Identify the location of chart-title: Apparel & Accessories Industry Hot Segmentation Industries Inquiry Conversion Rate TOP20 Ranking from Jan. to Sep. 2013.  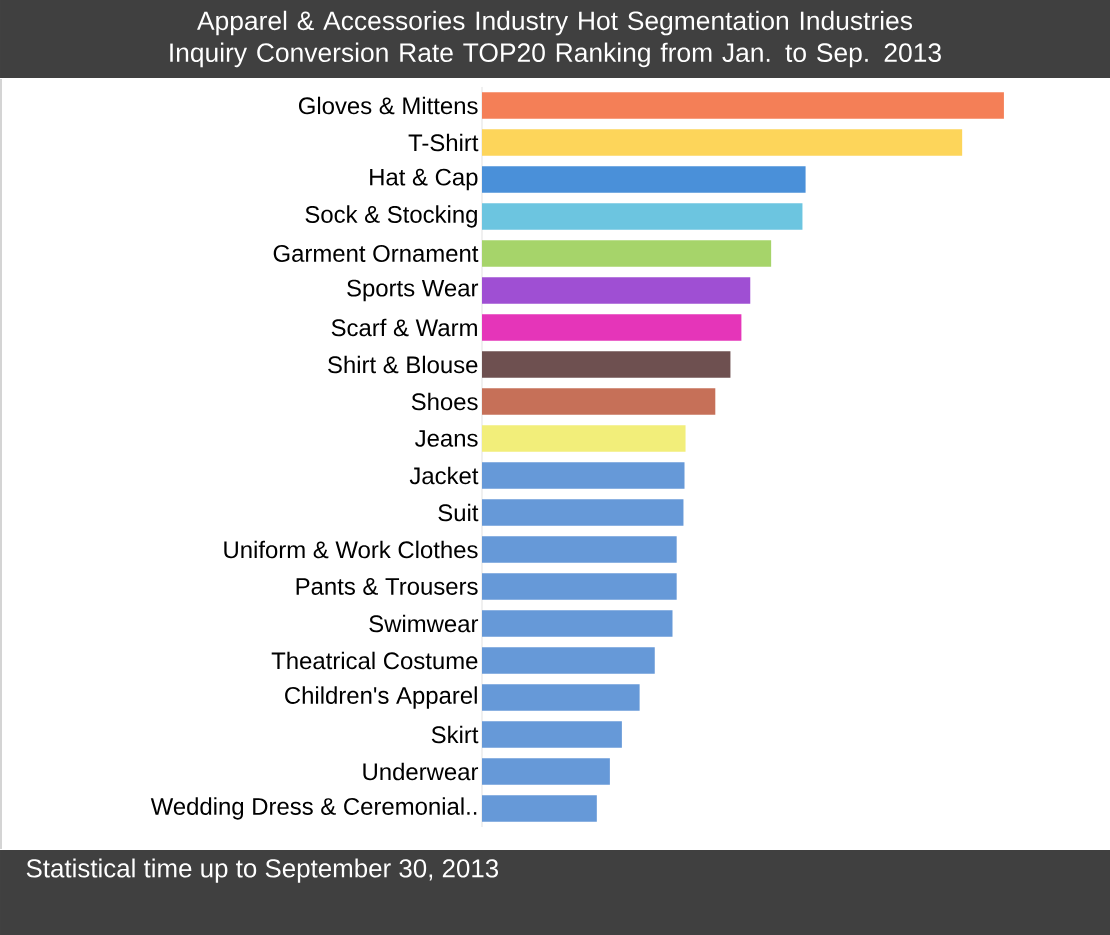
(555, 39).